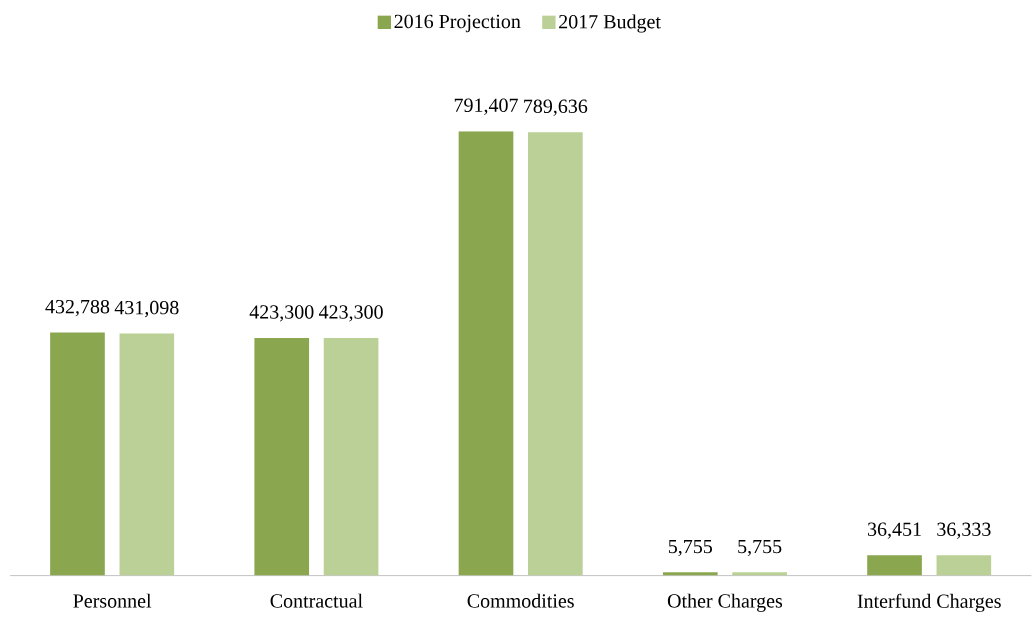 Image resolution: width=1032 pixels, height=622 pixels. Describe the element at coordinates (77, 308) in the screenshot. I see `data-label: 432,788` at that location.